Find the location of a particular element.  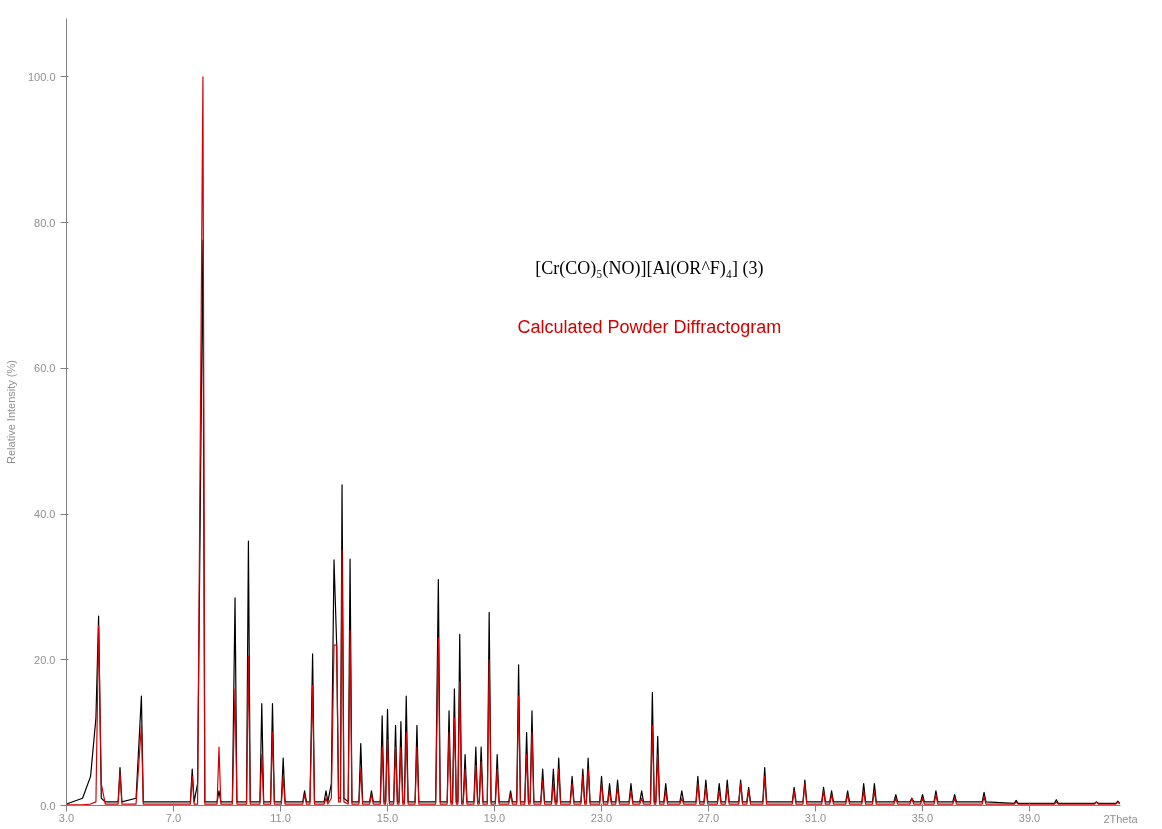

y-tick-label: 40.0 is located at coordinates (45, 514).